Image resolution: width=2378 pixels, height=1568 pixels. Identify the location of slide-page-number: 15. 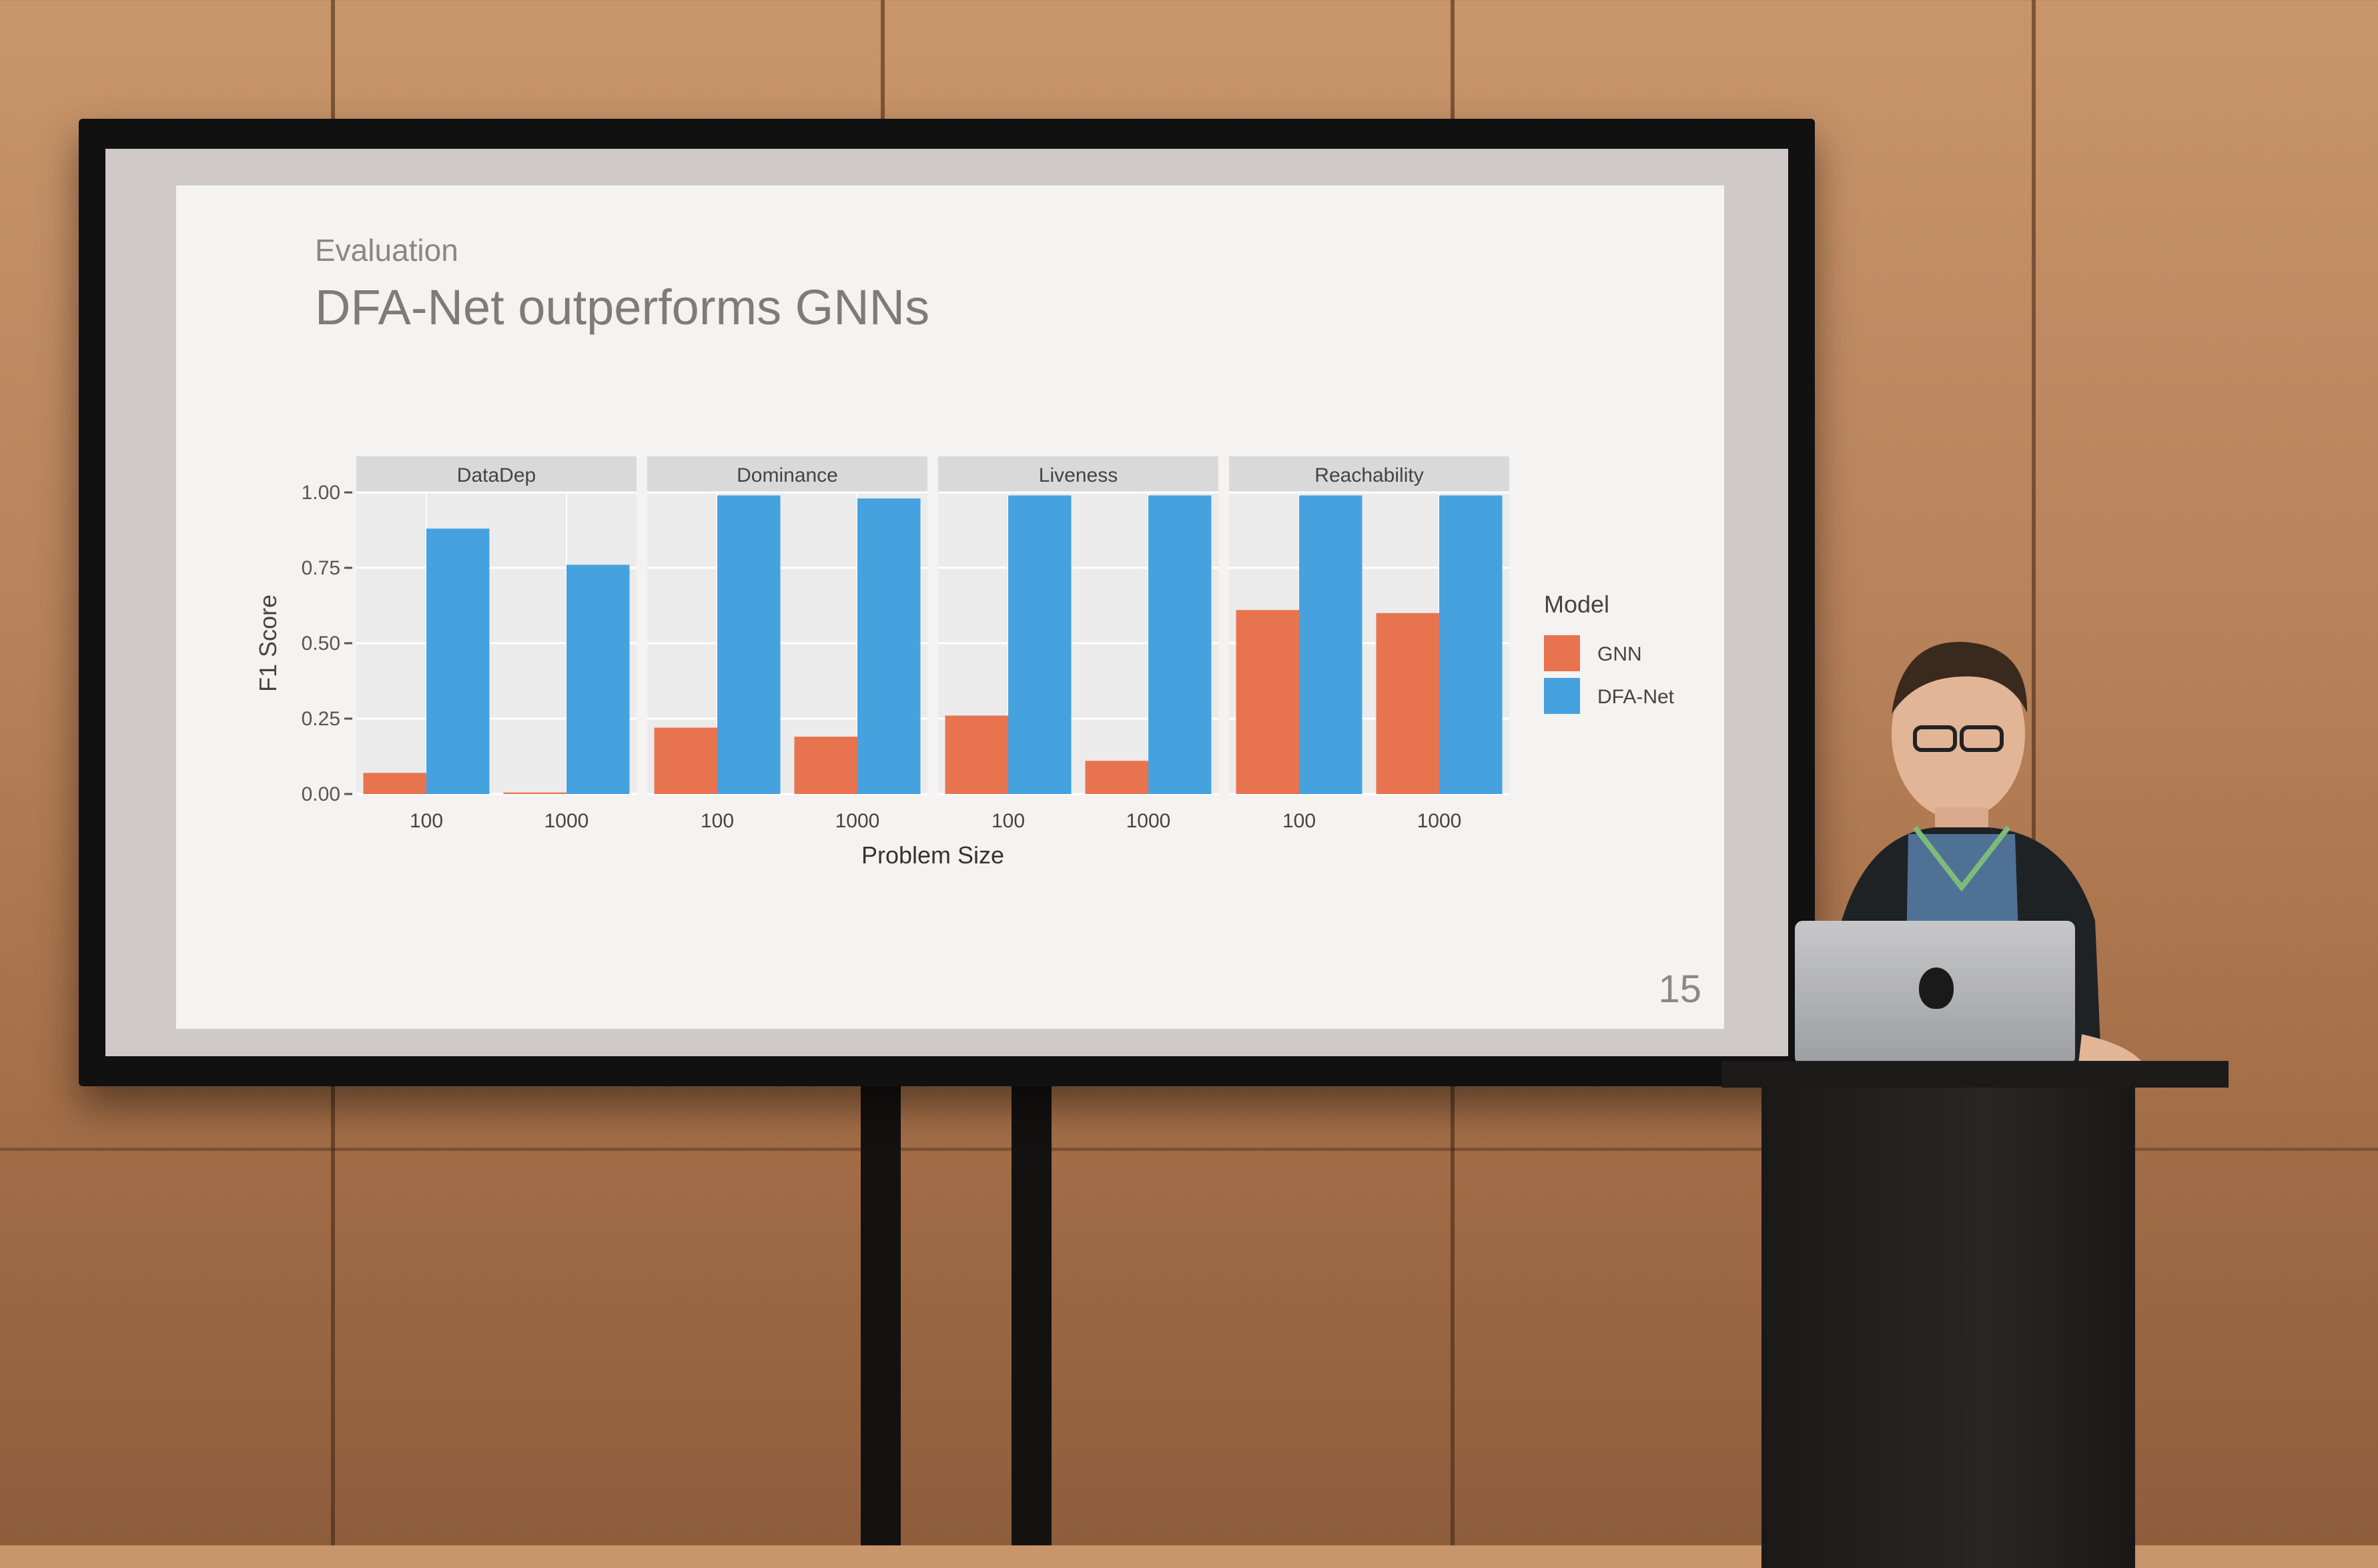
(1680, 989).